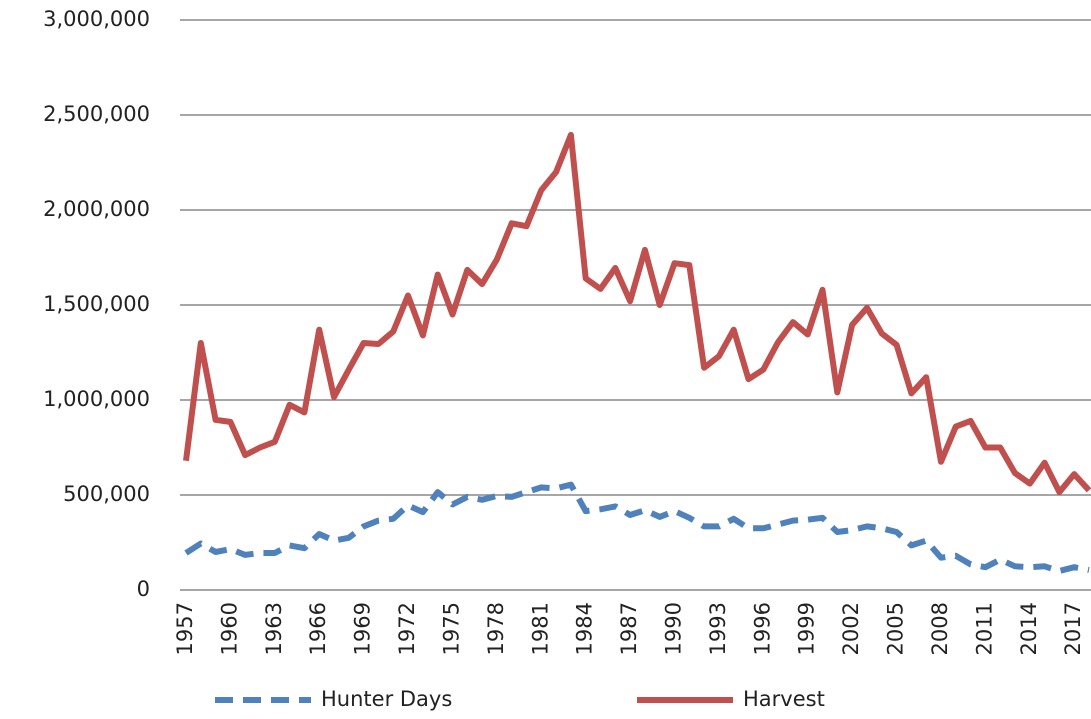  What do you see at coordinates (96, 19) in the screenshot?
I see `y-tick-label: 3,000,000` at bounding box center [96, 19].